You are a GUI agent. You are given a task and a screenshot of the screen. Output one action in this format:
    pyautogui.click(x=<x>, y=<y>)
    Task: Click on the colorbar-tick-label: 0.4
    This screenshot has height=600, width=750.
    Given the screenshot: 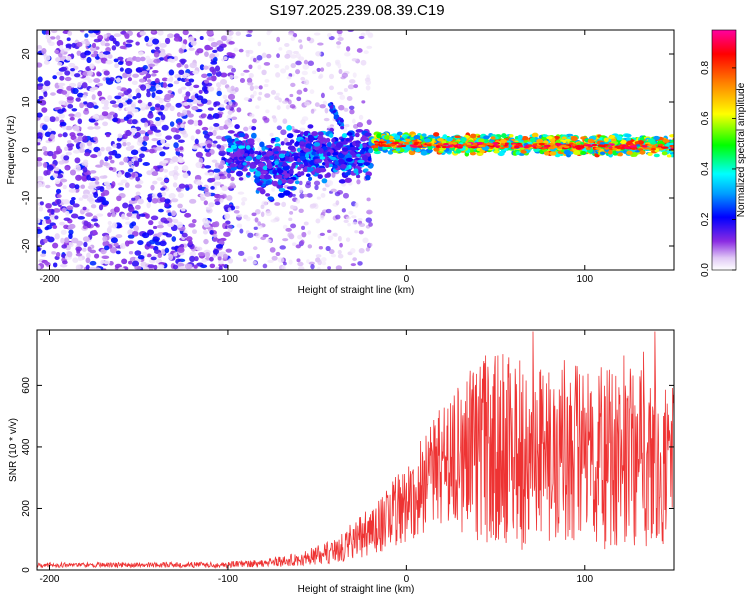 What is the action you would take?
    pyautogui.click(x=705, y=169)
    